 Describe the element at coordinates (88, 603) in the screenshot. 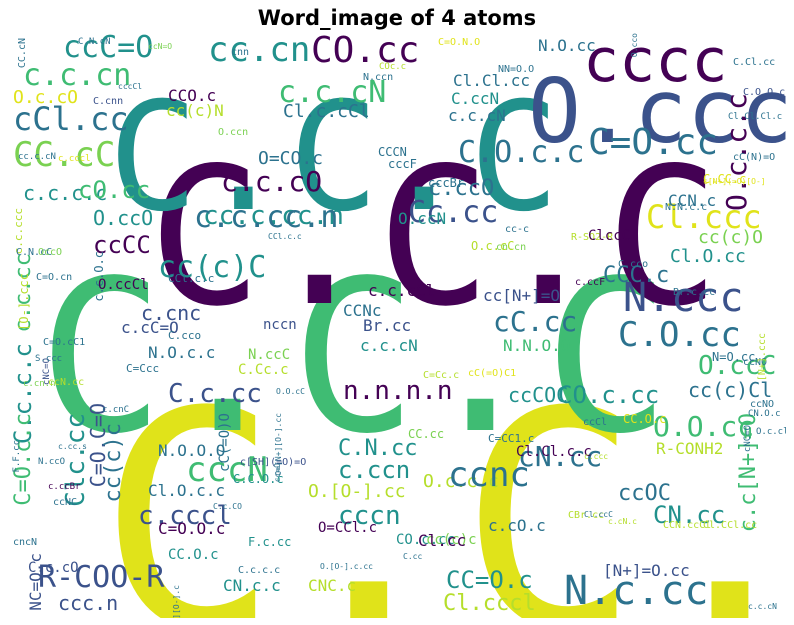

I see `word-cloud-entry: ccc.n` at that location.